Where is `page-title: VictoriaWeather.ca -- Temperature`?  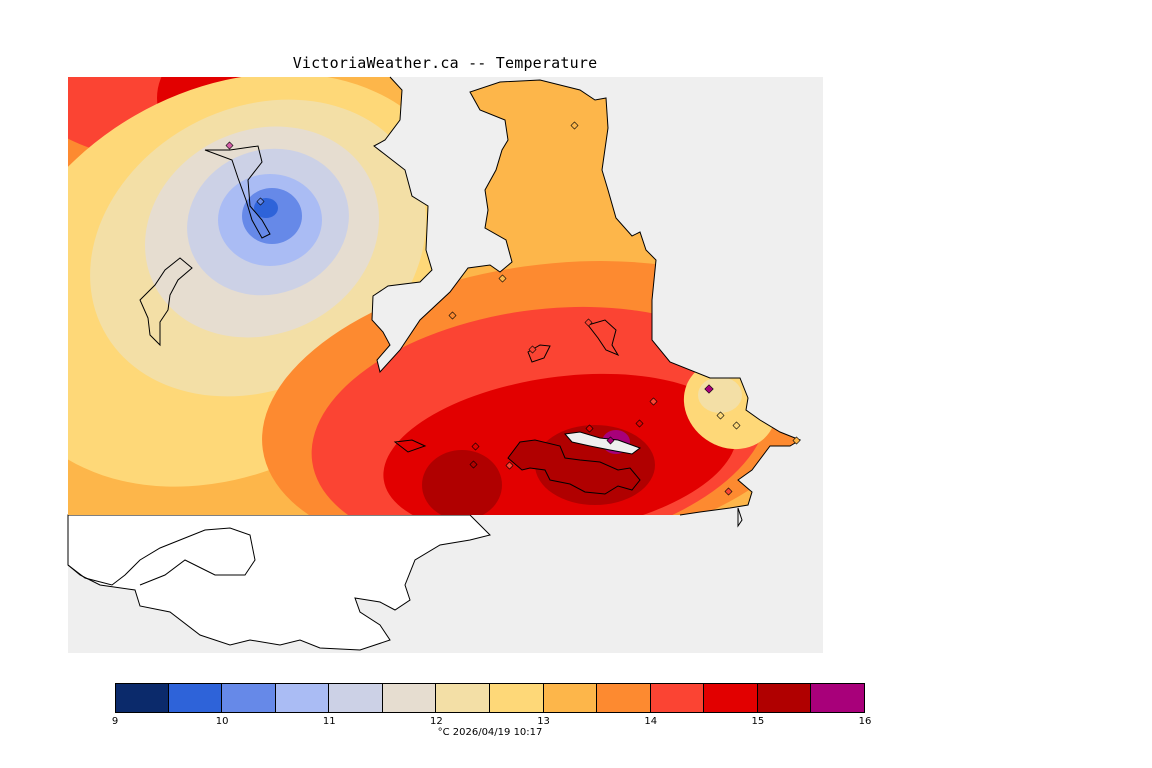 page-title: VictoriaWeather.ca -- Temperature is located at coordinates (445, 63).